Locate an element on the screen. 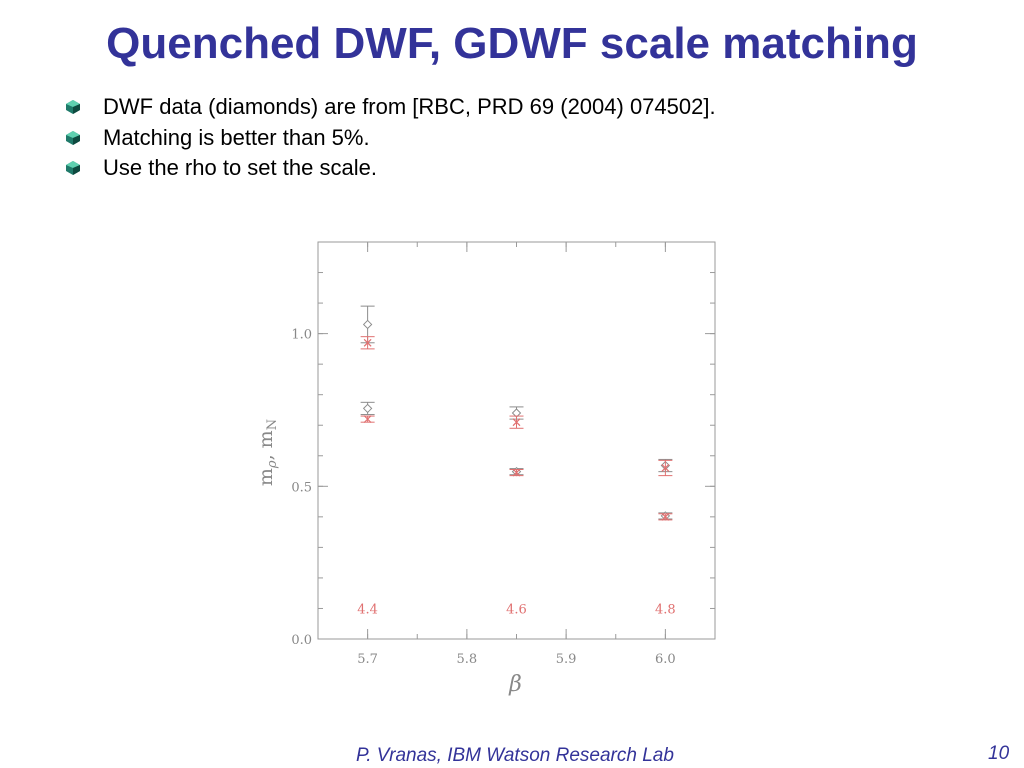  bullet-text: Matching is better than 5%. is located at coordinates (236, 137).